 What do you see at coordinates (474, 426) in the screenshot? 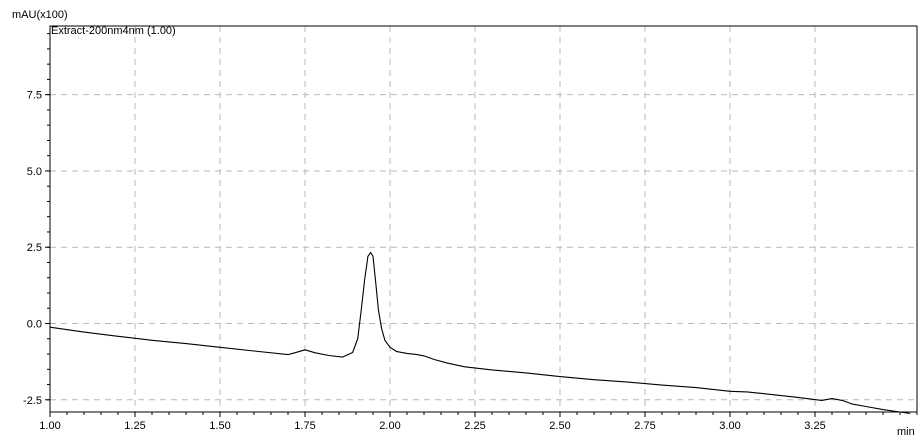
I see `x-tick-label: 2.25` at bounding box center [474, 426].